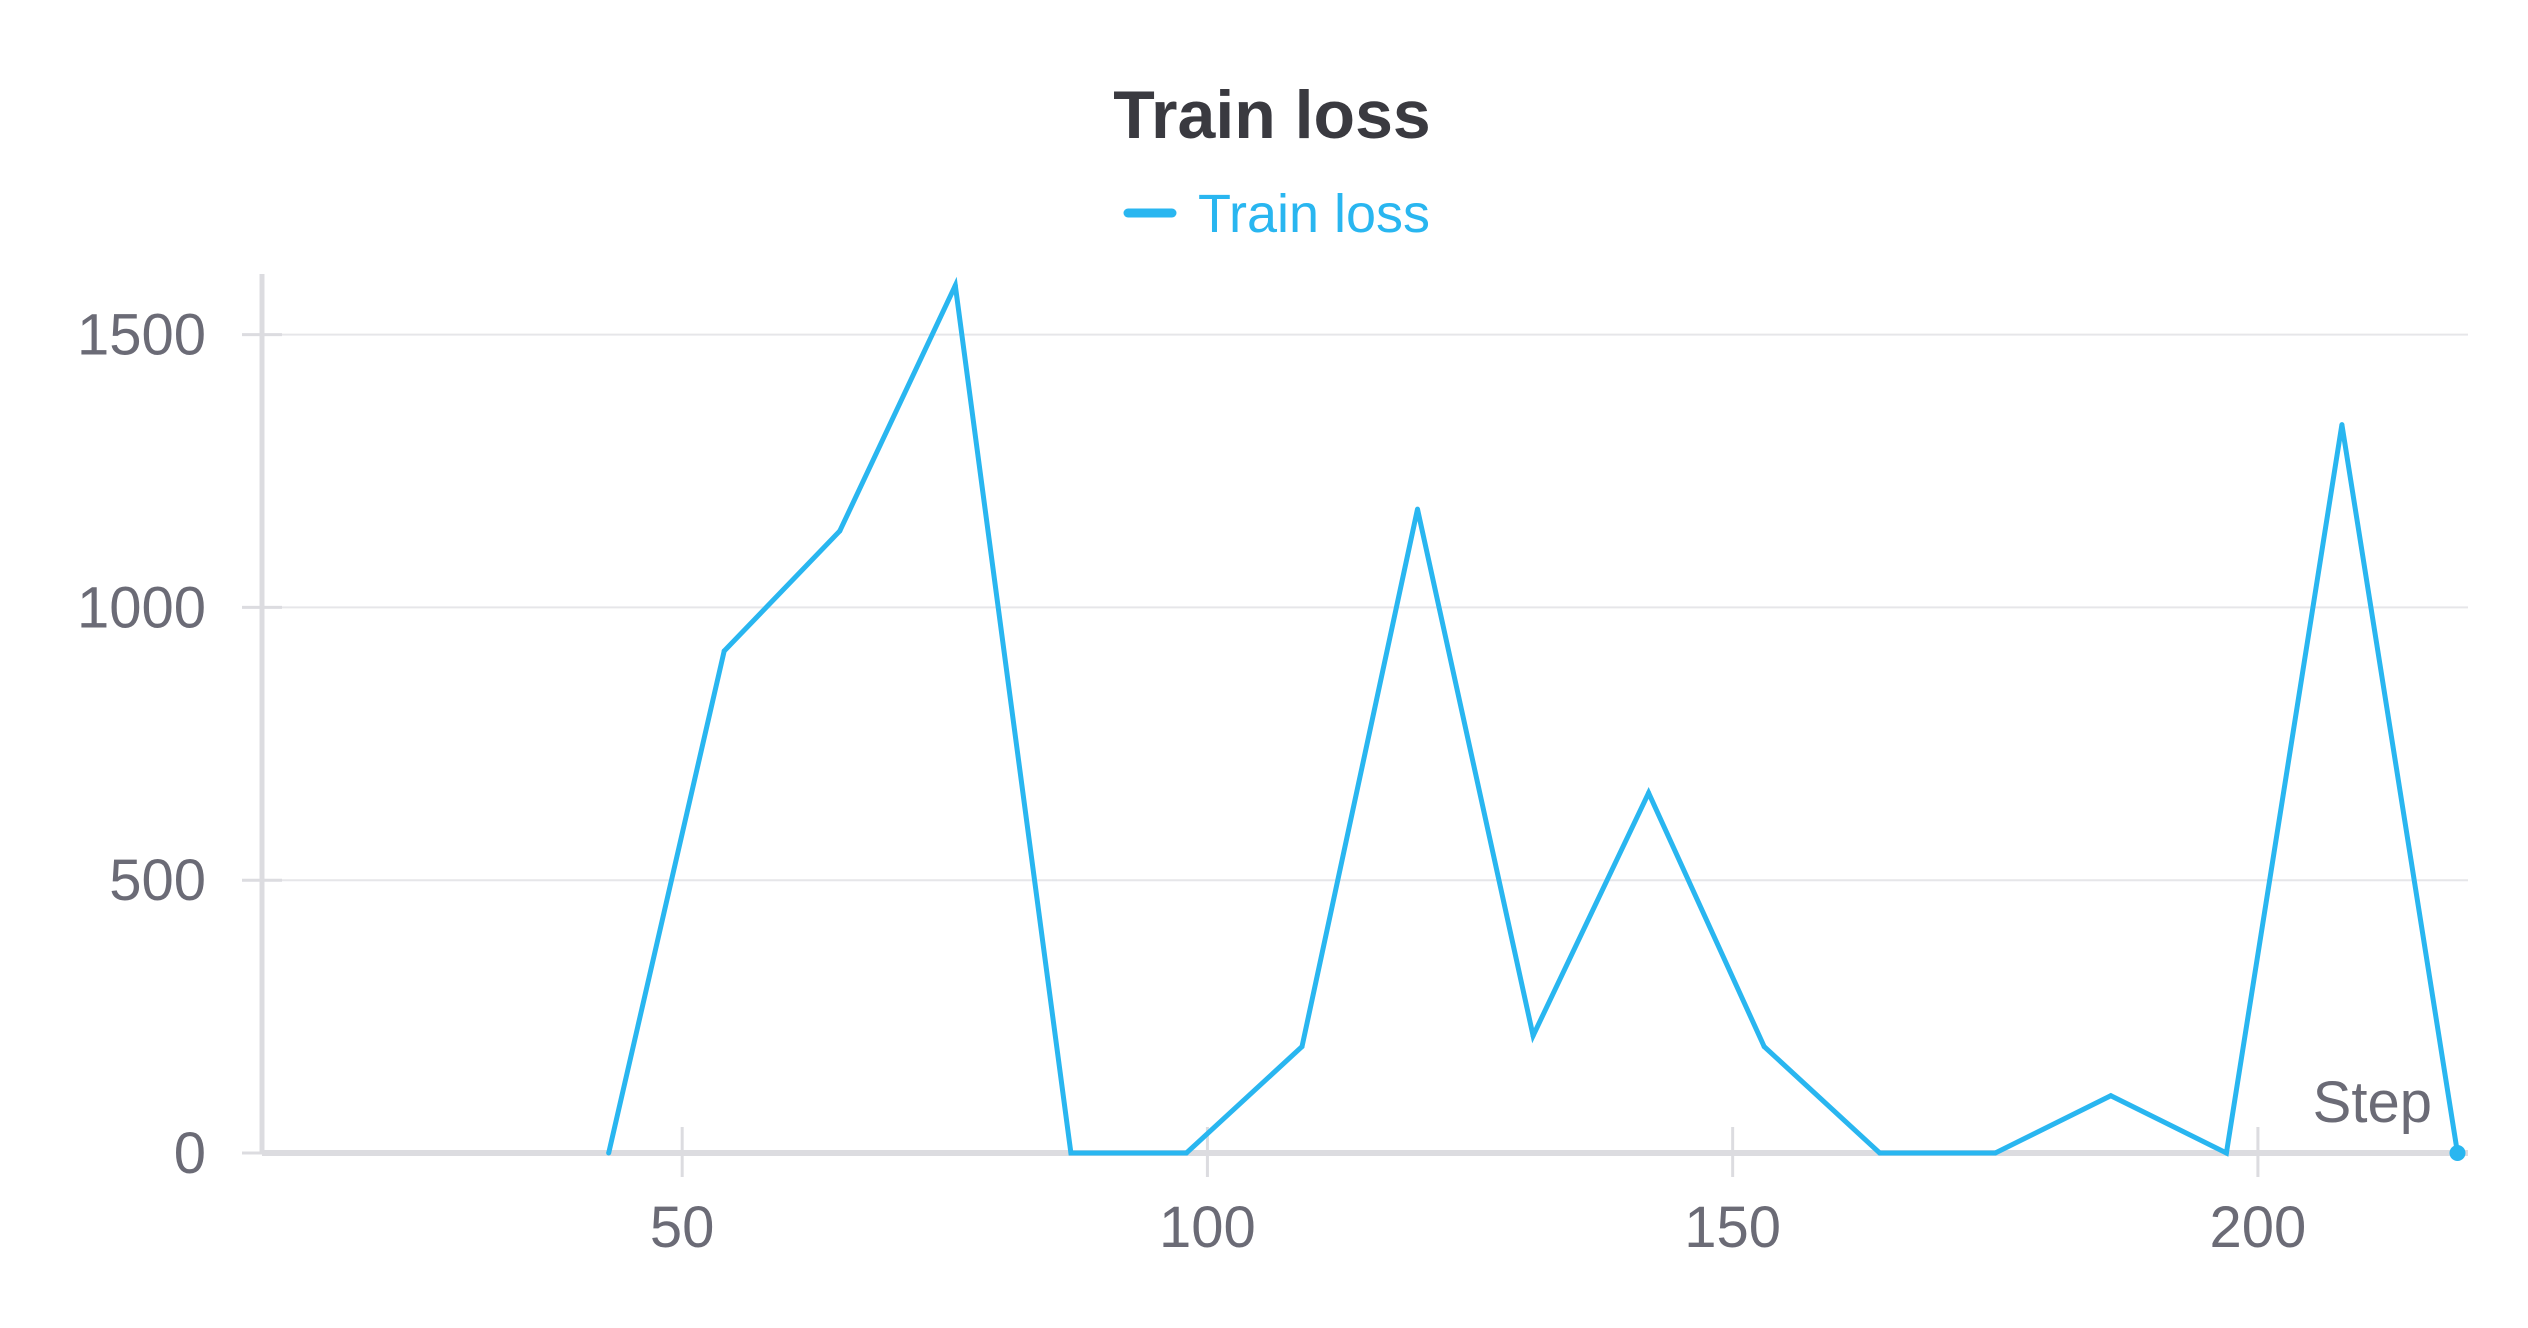  What do you see at coordinates (1314, 214) in the screenshot?
I see `legend-label-train-loss: Train loss` at bounding box center [1314, 214].